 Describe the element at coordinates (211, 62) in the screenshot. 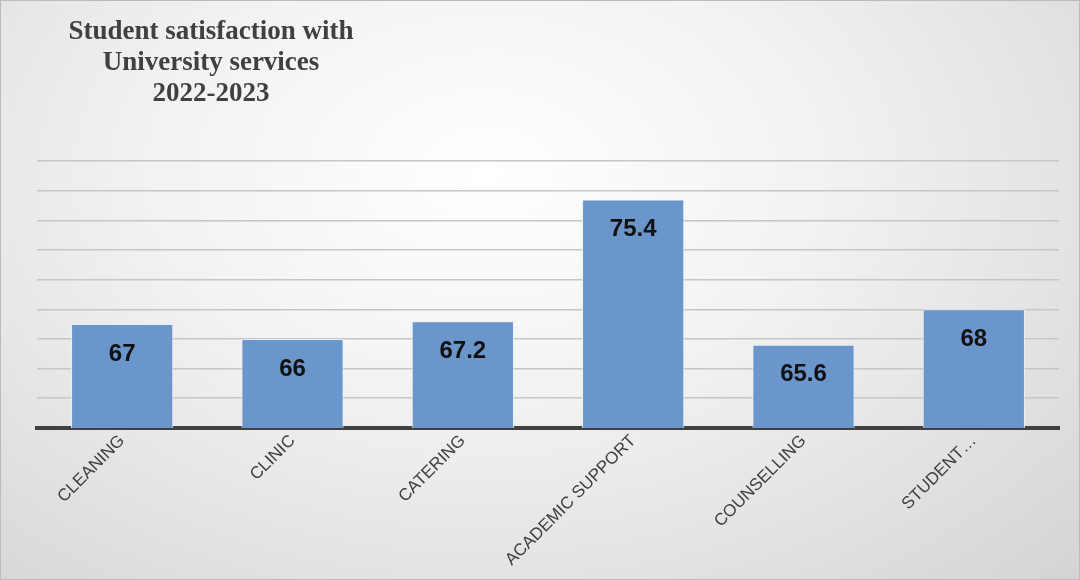

I see `chart-title: Student satisfaction with University services 2022-2023` at that location.